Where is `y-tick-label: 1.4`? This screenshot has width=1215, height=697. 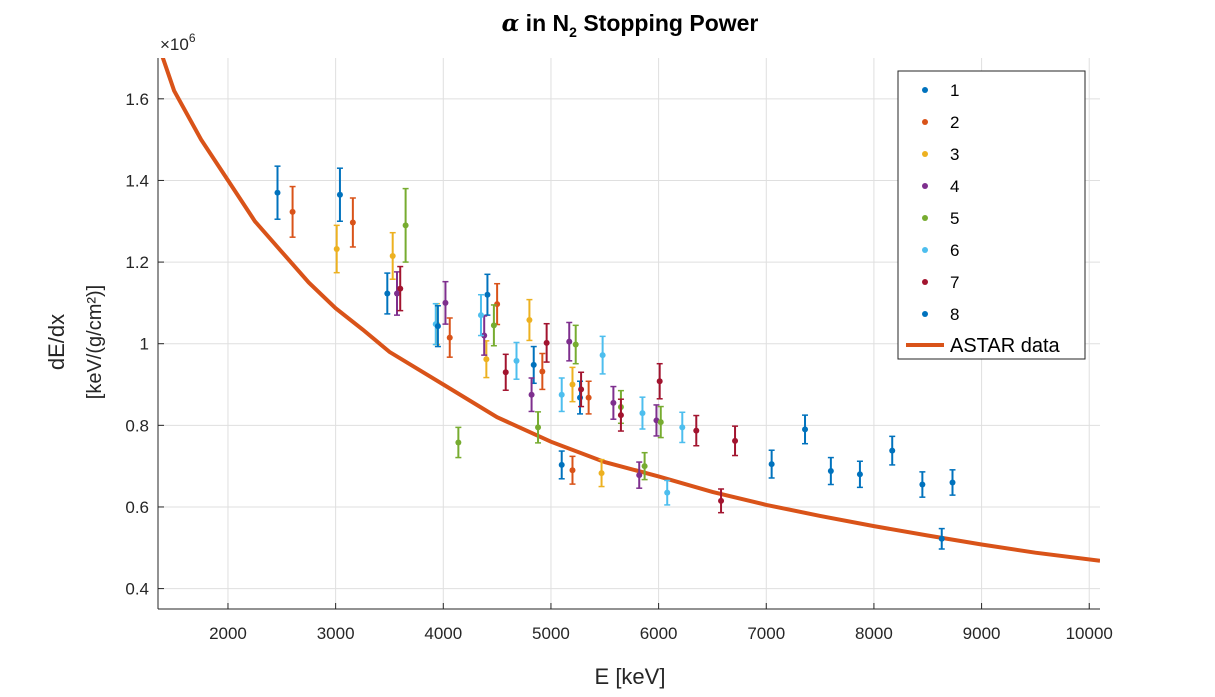 y-tick-label: 1.4 is located at coordinates (137, 180).